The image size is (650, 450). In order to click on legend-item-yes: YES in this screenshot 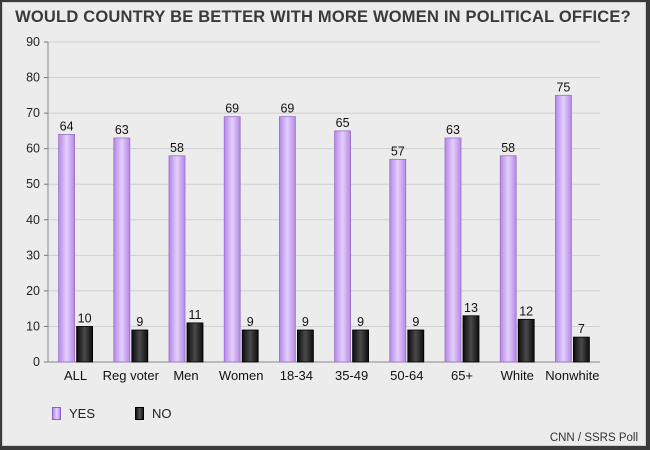, I will do `click(73, 413)`.